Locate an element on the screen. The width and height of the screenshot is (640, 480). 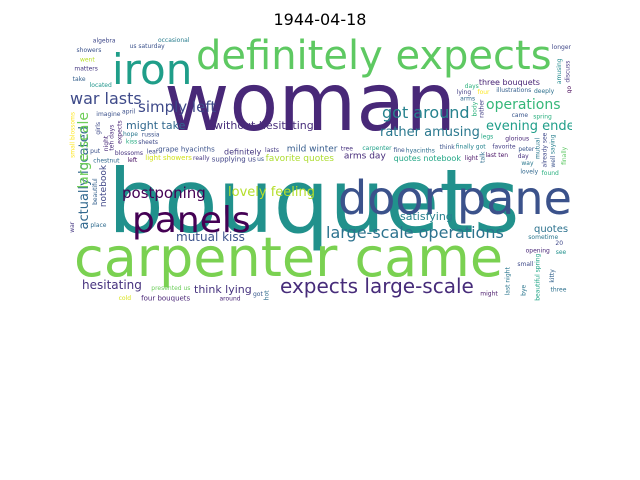
cloud-word: without hesitating is located at coordinates (264, 125).